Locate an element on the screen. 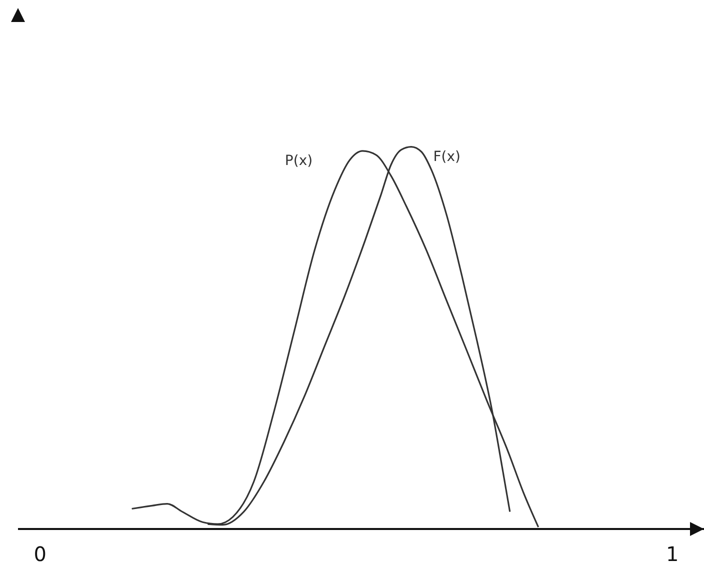 This screenshot has height=579, width=704. x-tick-label: 1 is located at coordinates (672, 554).